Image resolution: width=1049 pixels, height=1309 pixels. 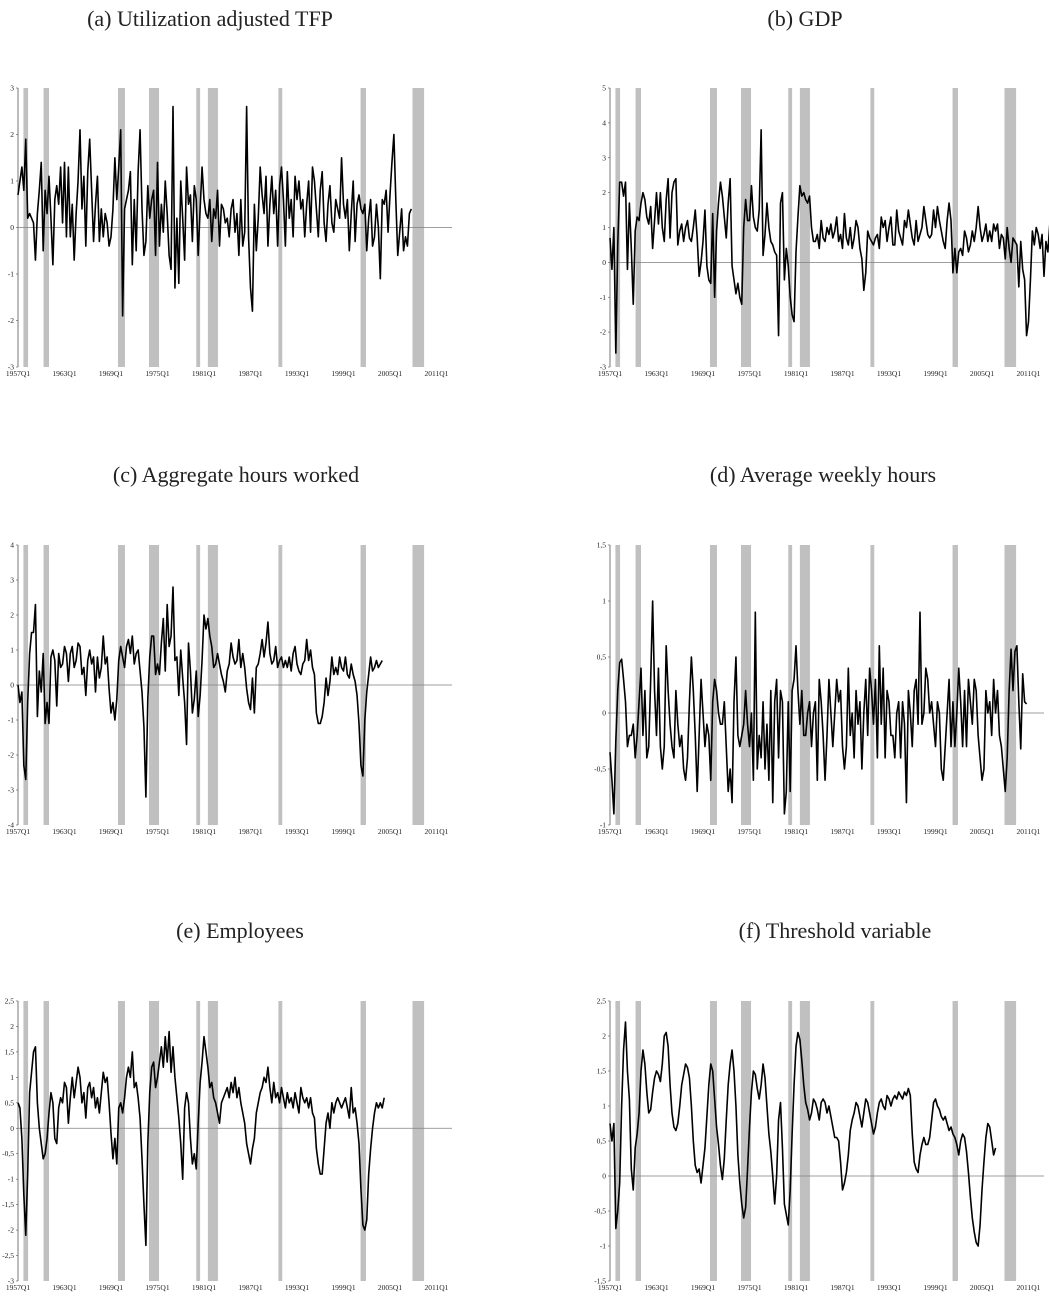 I want to click on y-tick-label: -2,5, so click(x=8, y=1255).